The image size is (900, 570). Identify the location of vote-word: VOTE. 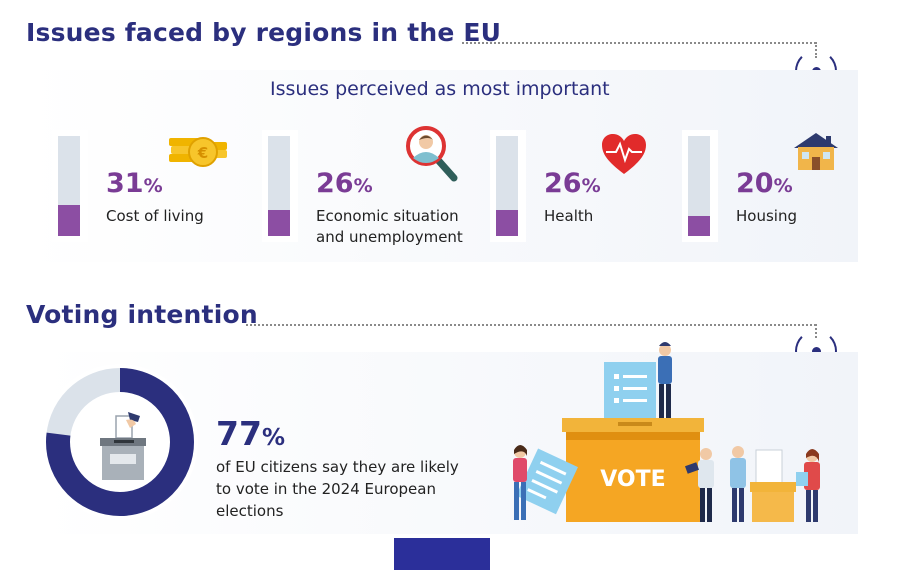
(632, 479).